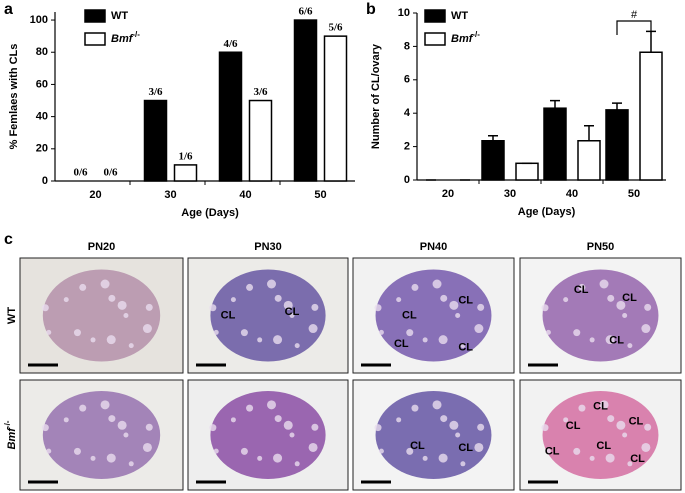 The width and height of the screenshot is (685, 493). Describe the element at coordinates (407, 180) in the screenshot. I see `y-tick-label: 0` at that location.